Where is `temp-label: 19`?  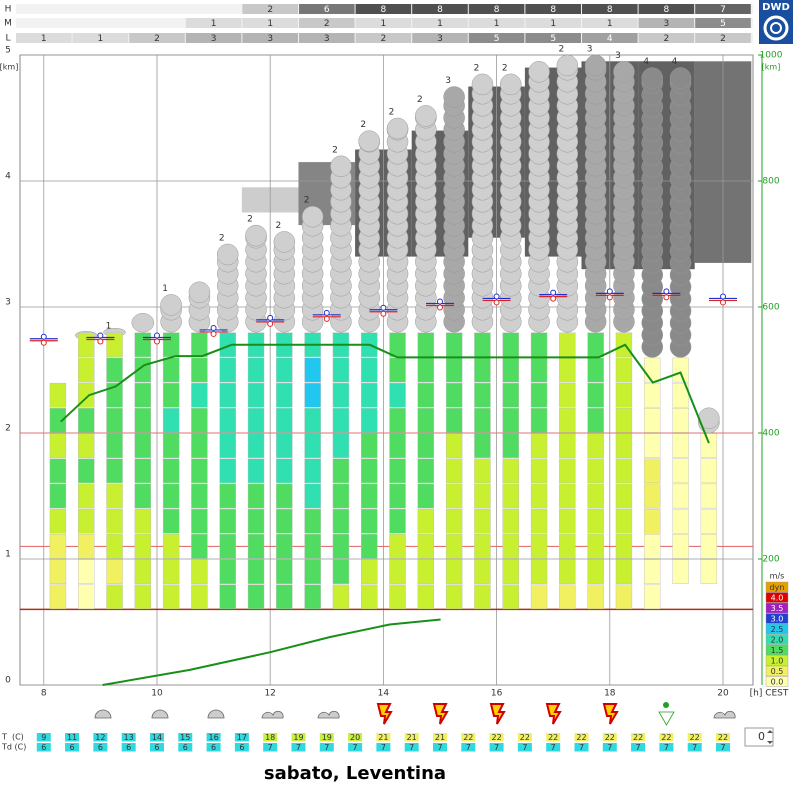 temp-label: 19 is located at coordinates (298, 737).